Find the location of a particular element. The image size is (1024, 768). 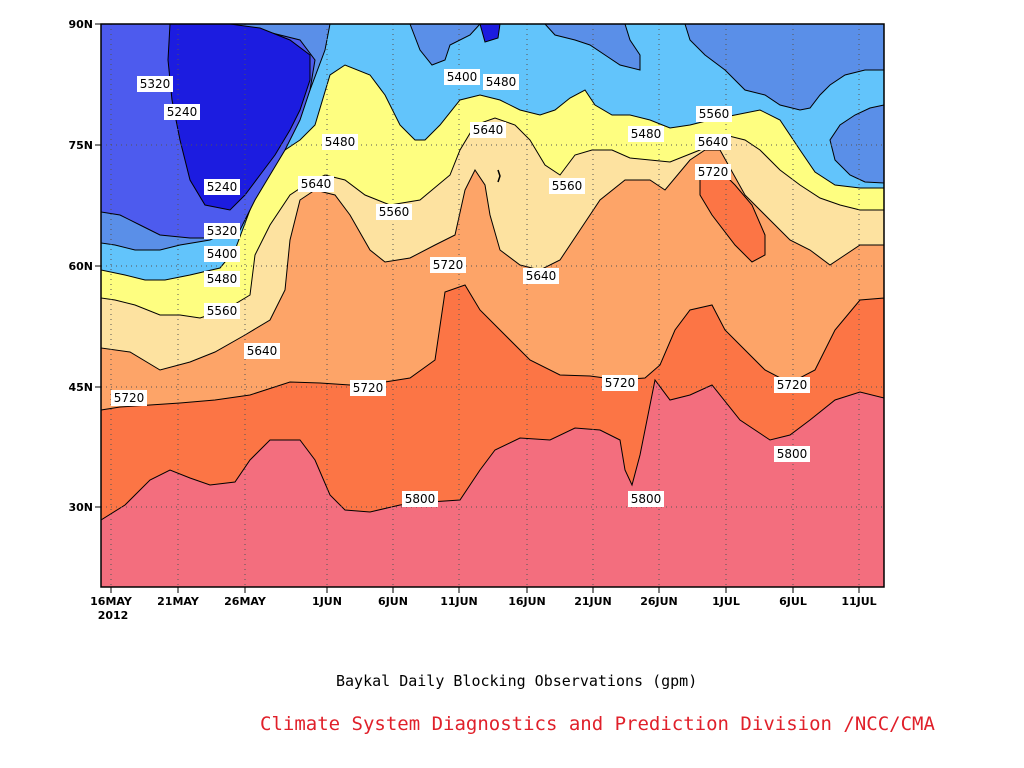

x-tick-label: 11JUN is located at coordinates (459, 601).